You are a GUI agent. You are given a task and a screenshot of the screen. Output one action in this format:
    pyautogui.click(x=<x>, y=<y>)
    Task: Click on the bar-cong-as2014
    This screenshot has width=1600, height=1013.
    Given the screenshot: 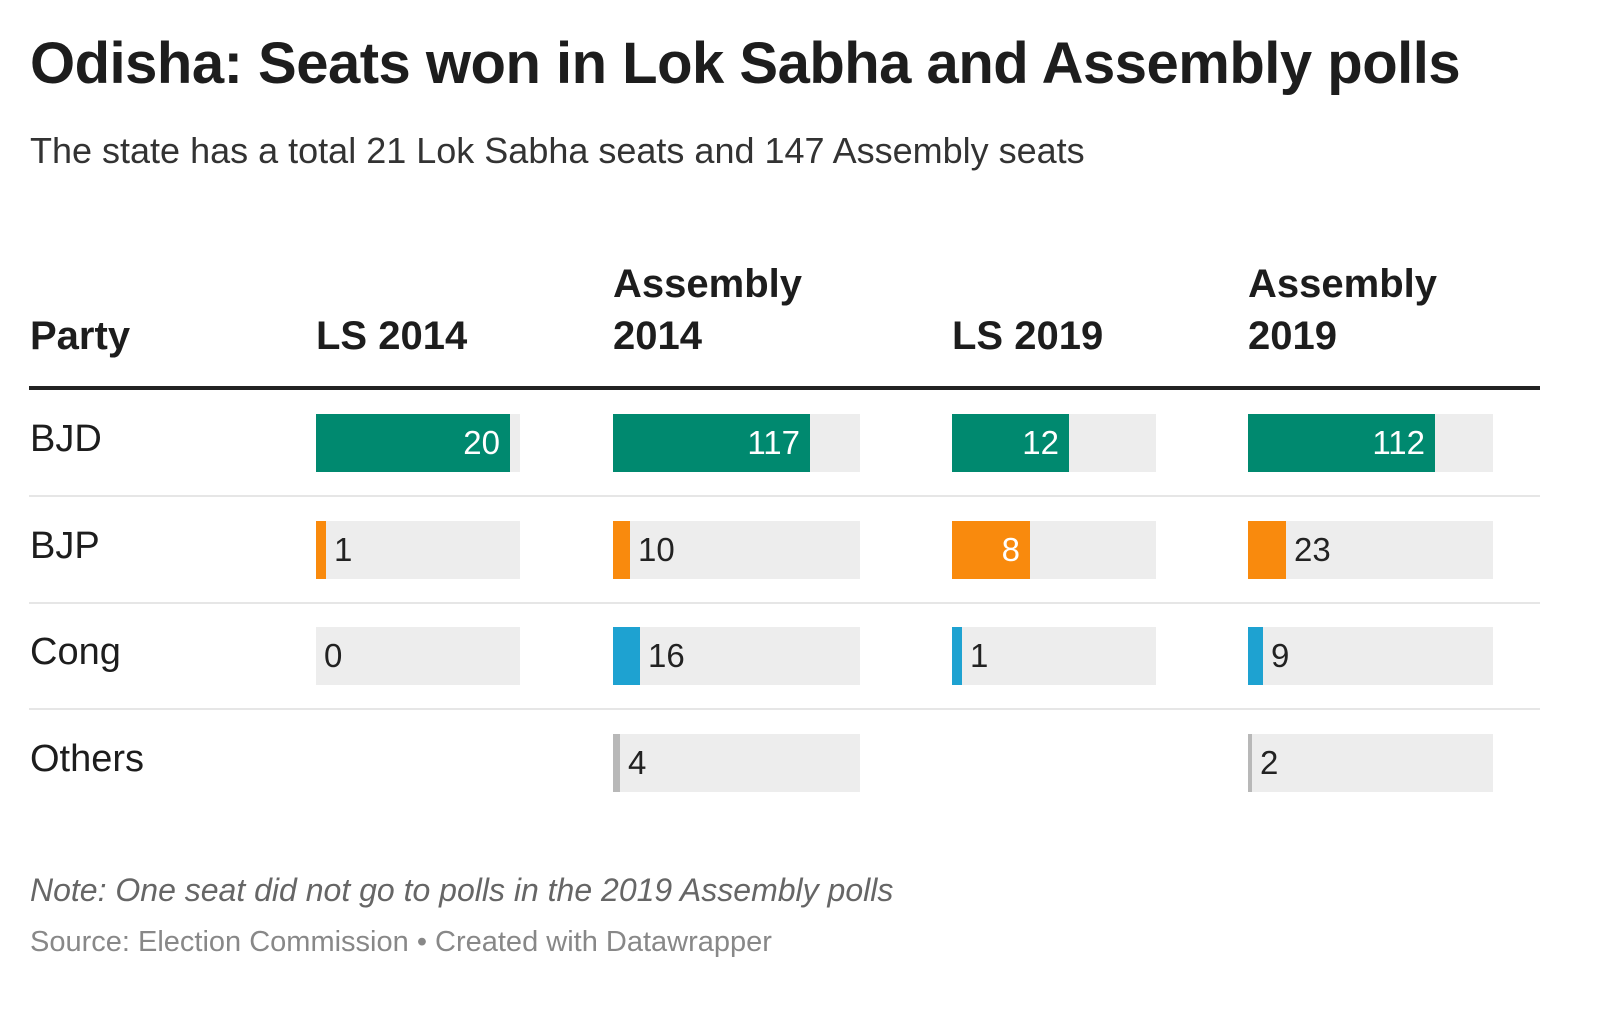 What is the action you would take?
    pyautogui.click(x=626, y=656)
    